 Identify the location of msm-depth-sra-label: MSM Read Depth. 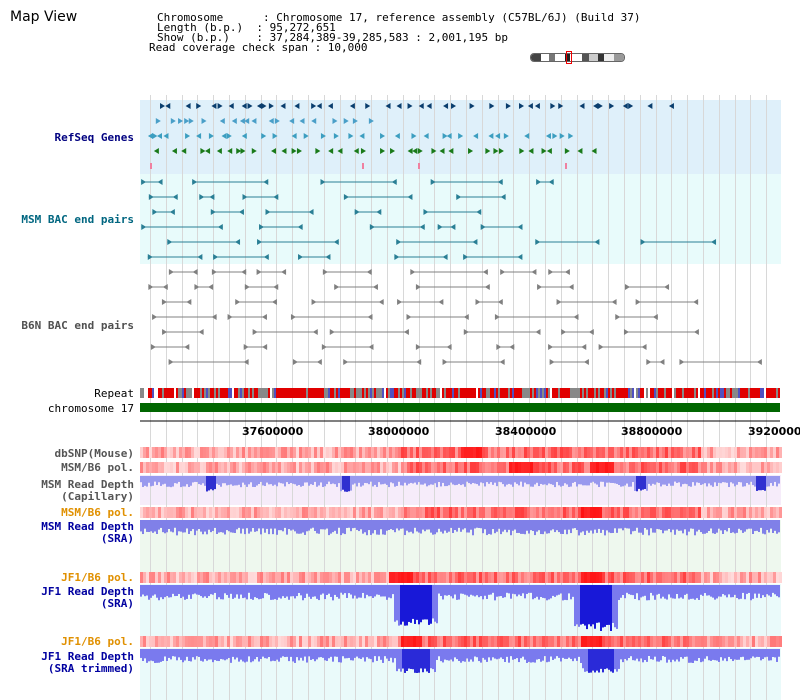
(87, 526).